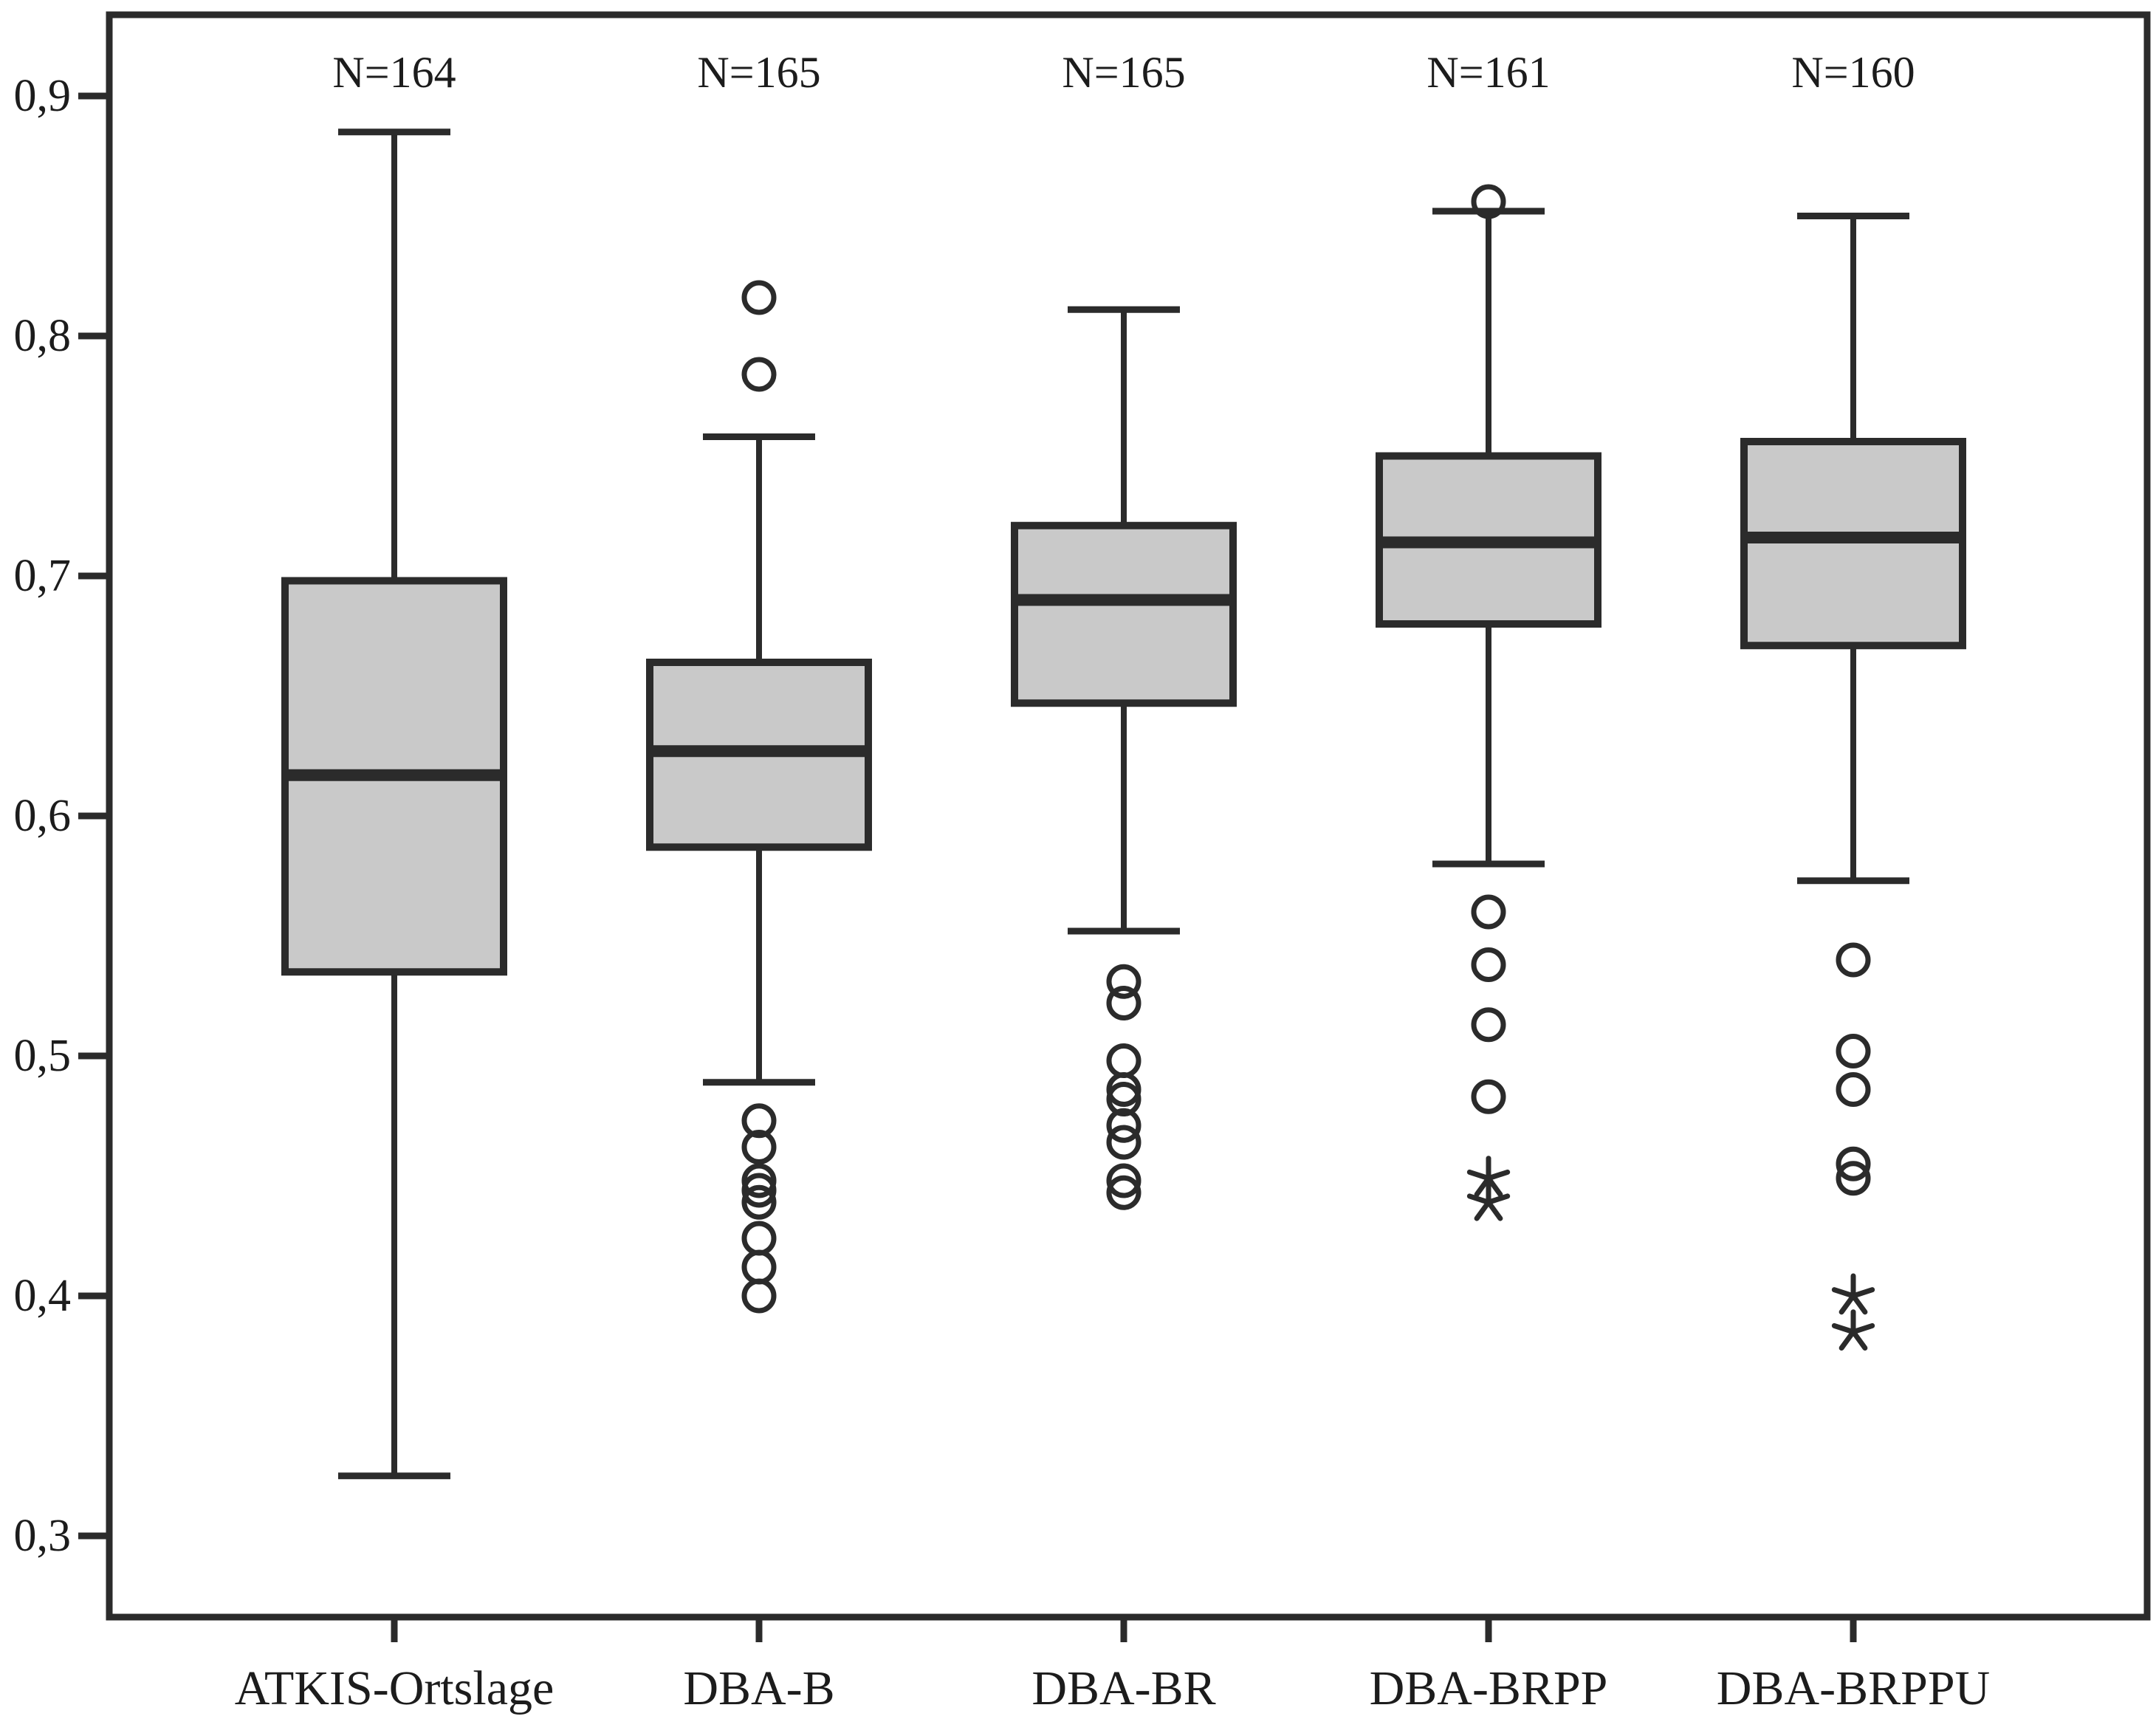 The image size is (2156, 1719). What do you see at coordinates (43, 1056) in the screenshot?
I see `y-tick-label: 0,5` at bounding box center [43, 1056].